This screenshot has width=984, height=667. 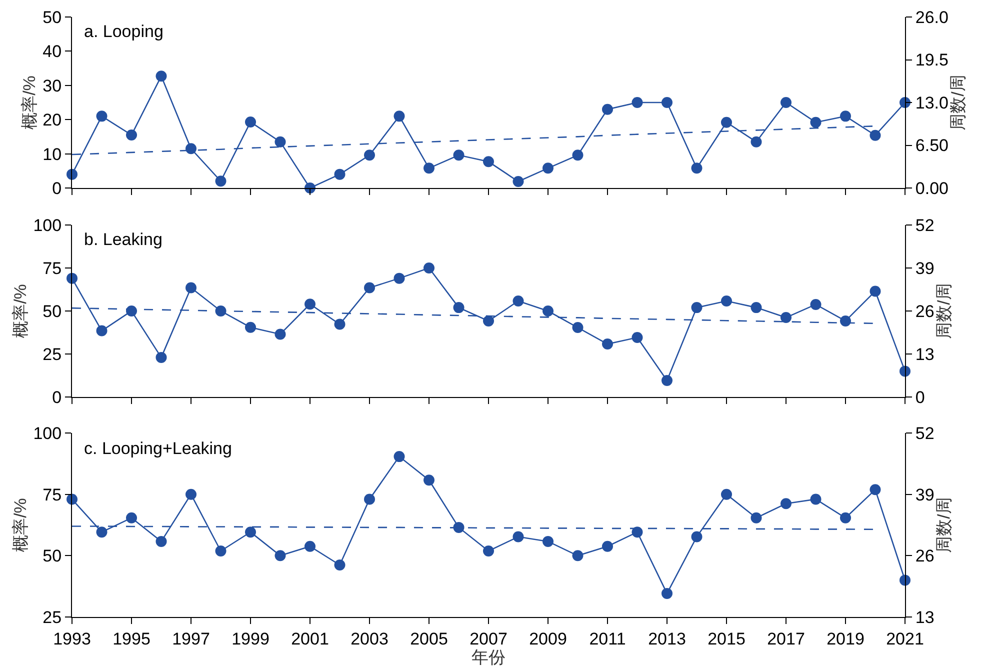 What do you see at coordinates (489, 657) in the screenshot?
I see `x-axis-title: 年份` at bounding box center [489, 657].